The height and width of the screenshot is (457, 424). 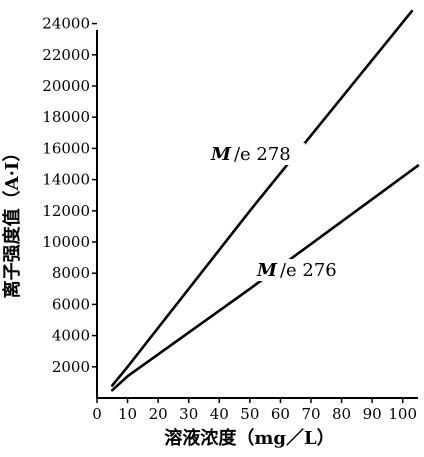 What do you see at coordinates (66, 242) in the screenshot?
I see `y-tick-label: 10000` at bounding box center [66, 242].